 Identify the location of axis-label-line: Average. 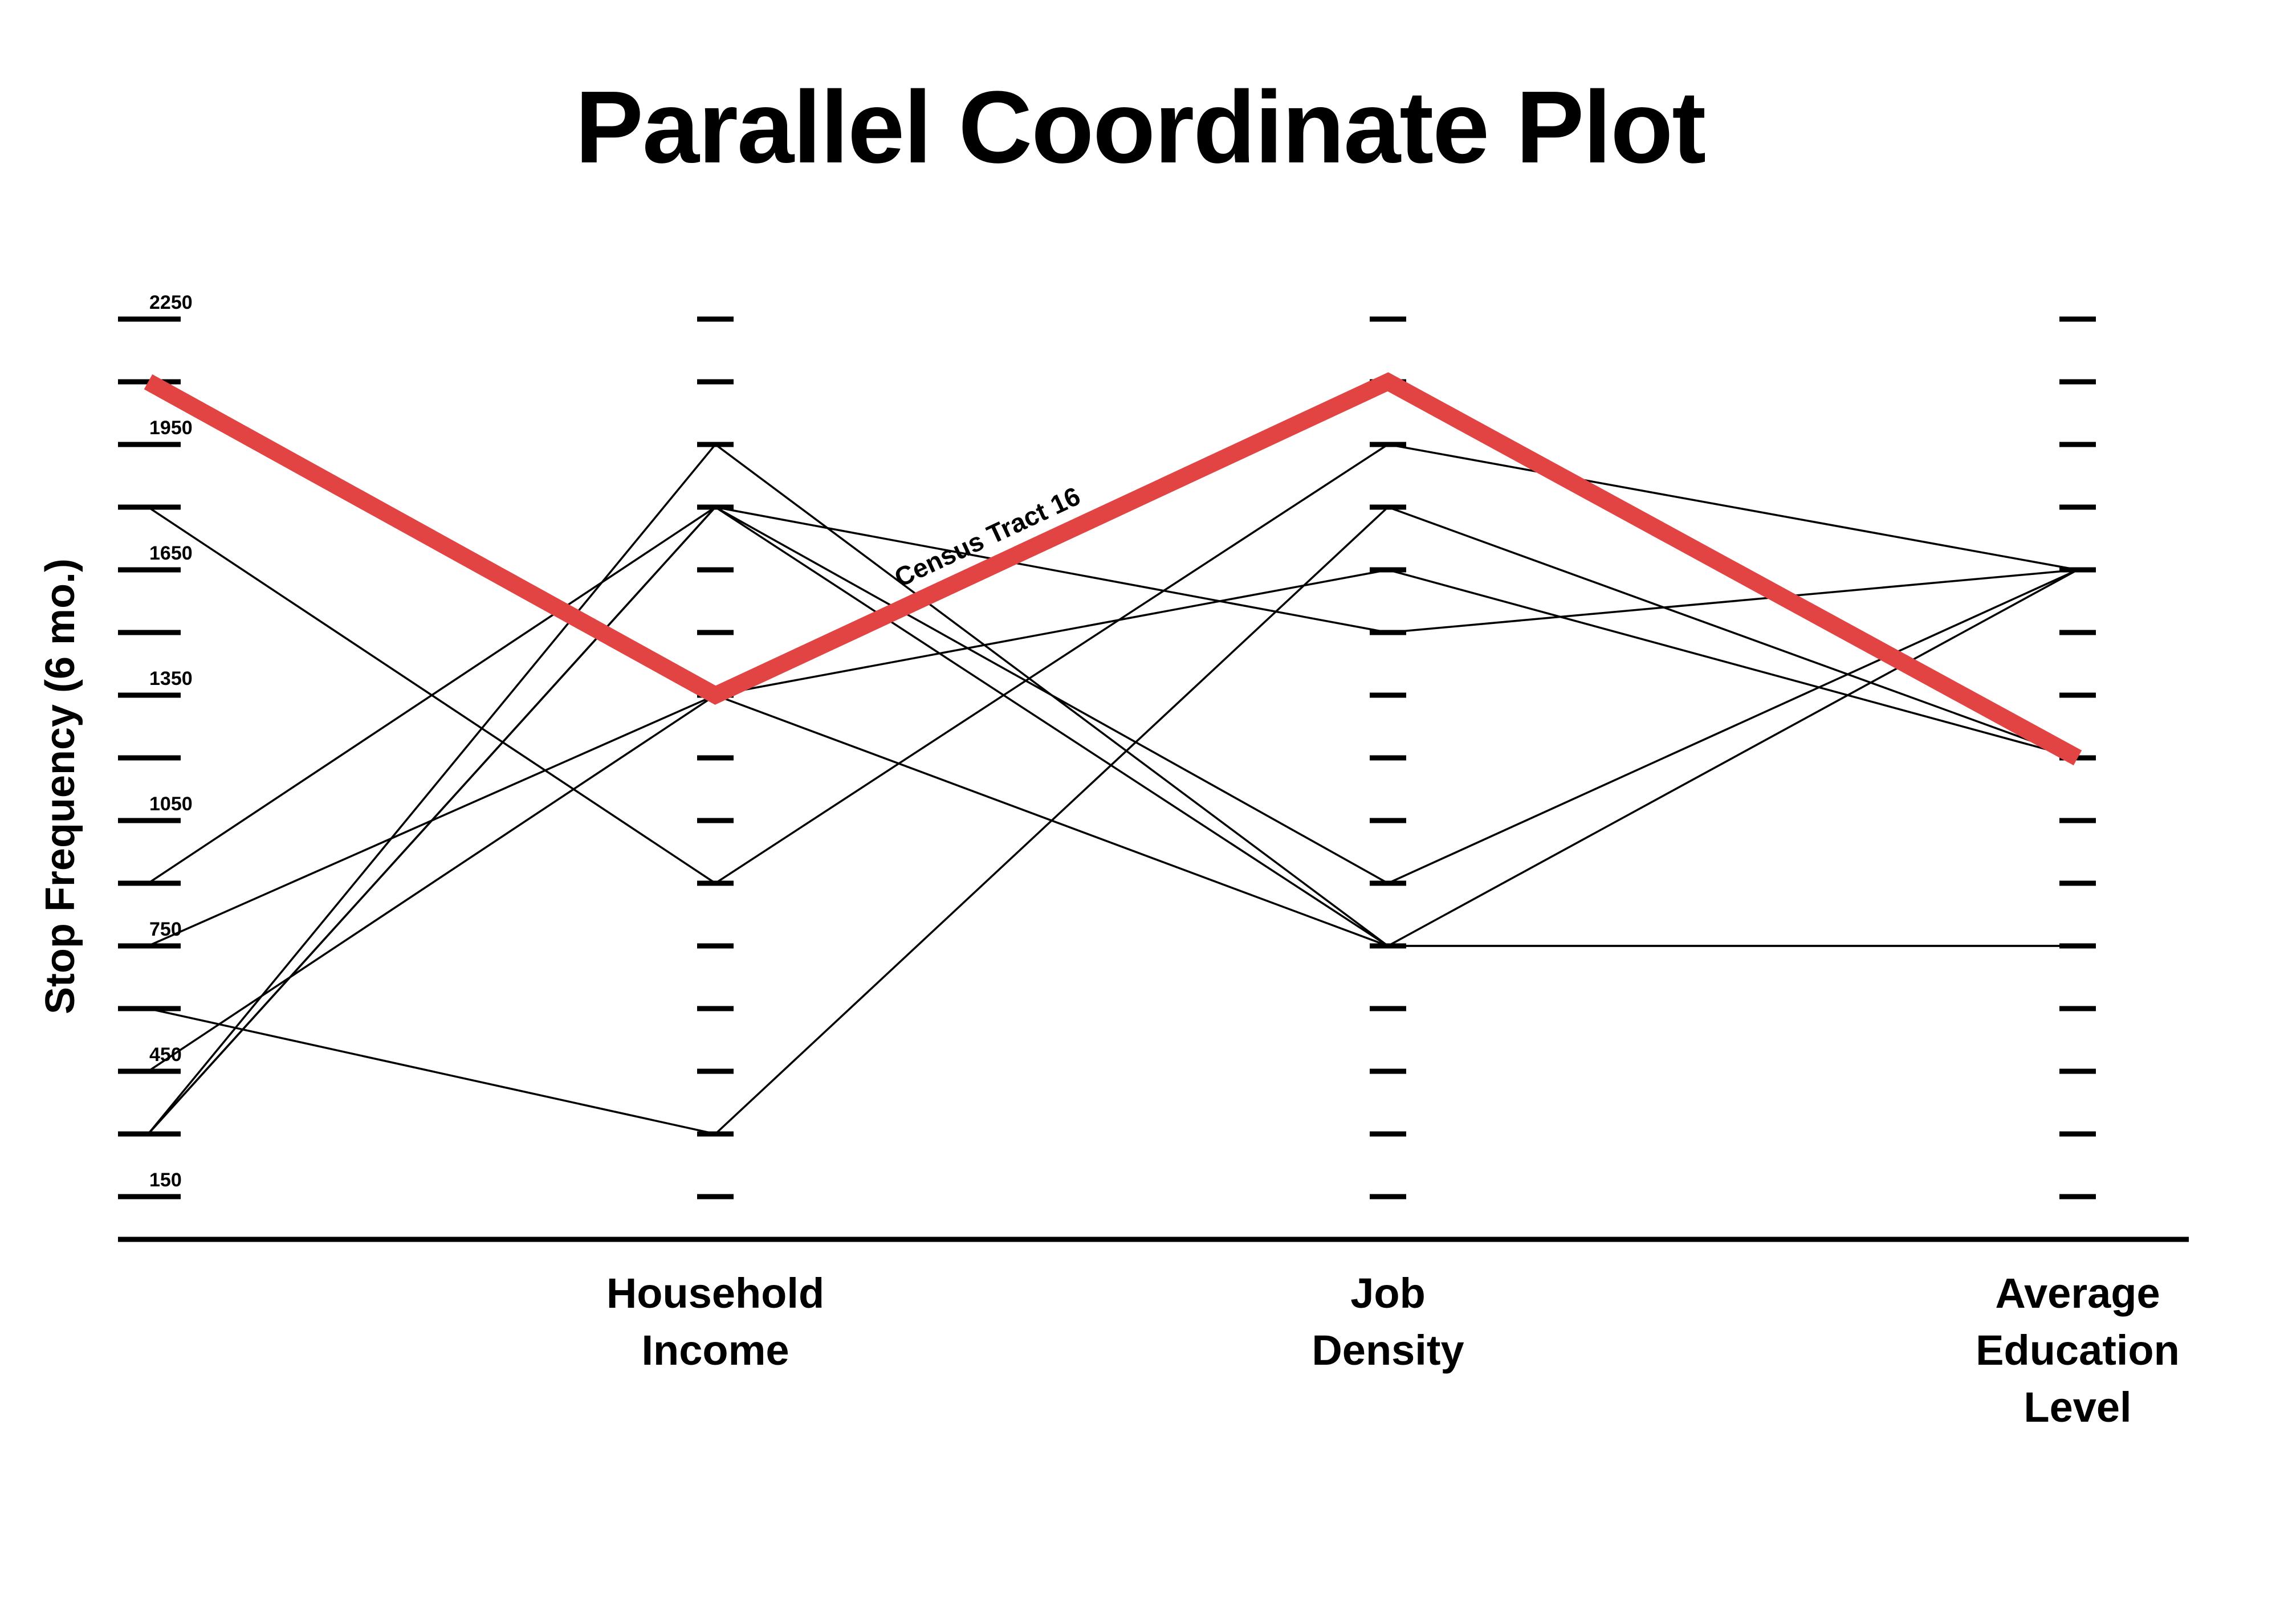
(2077, 1294).